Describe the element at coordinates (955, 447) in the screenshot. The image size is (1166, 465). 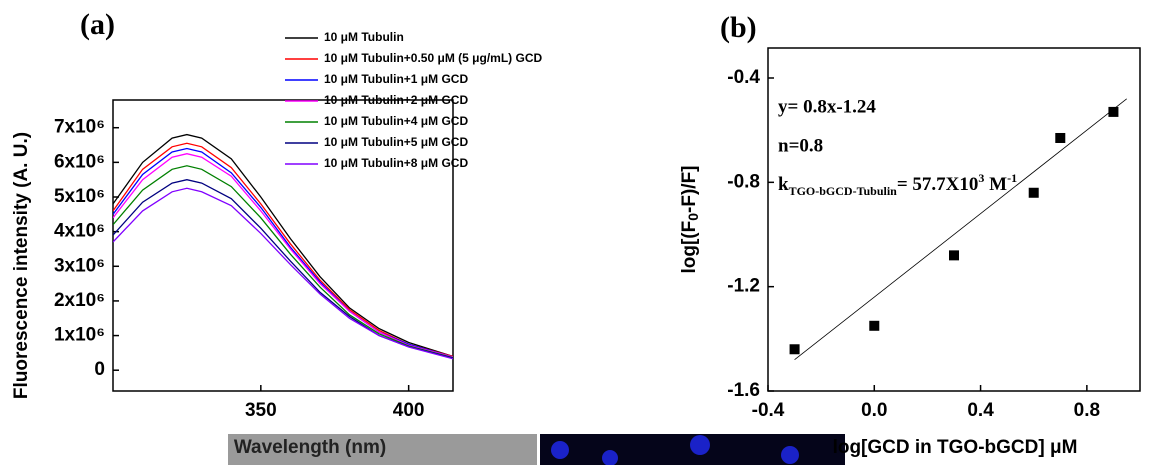
I see `x-axis-label: log[GCD in TGO-bGCD] μM` at that location.